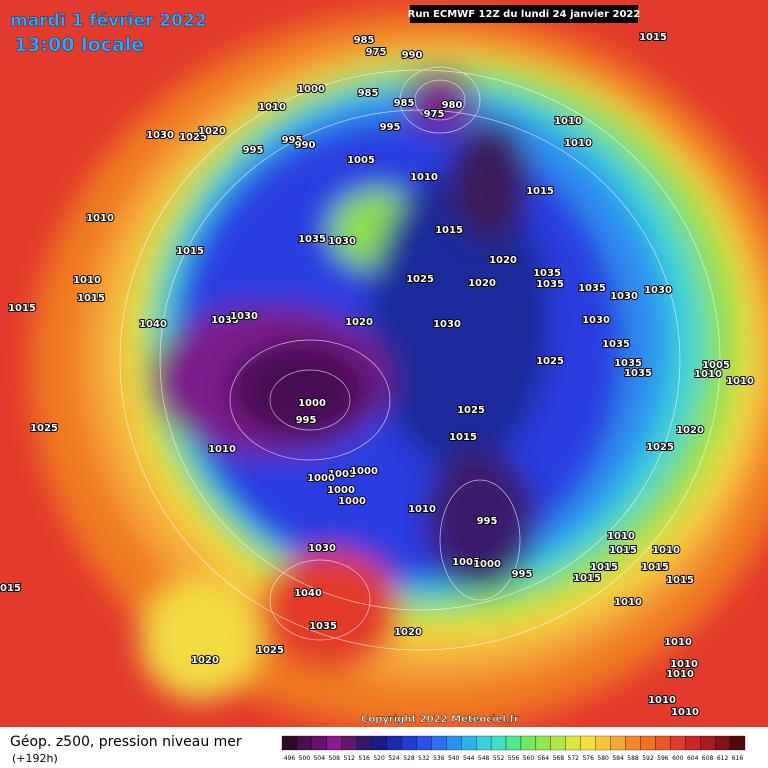  I want to click on colorbar-tick-label: 592, so click(648, 758).